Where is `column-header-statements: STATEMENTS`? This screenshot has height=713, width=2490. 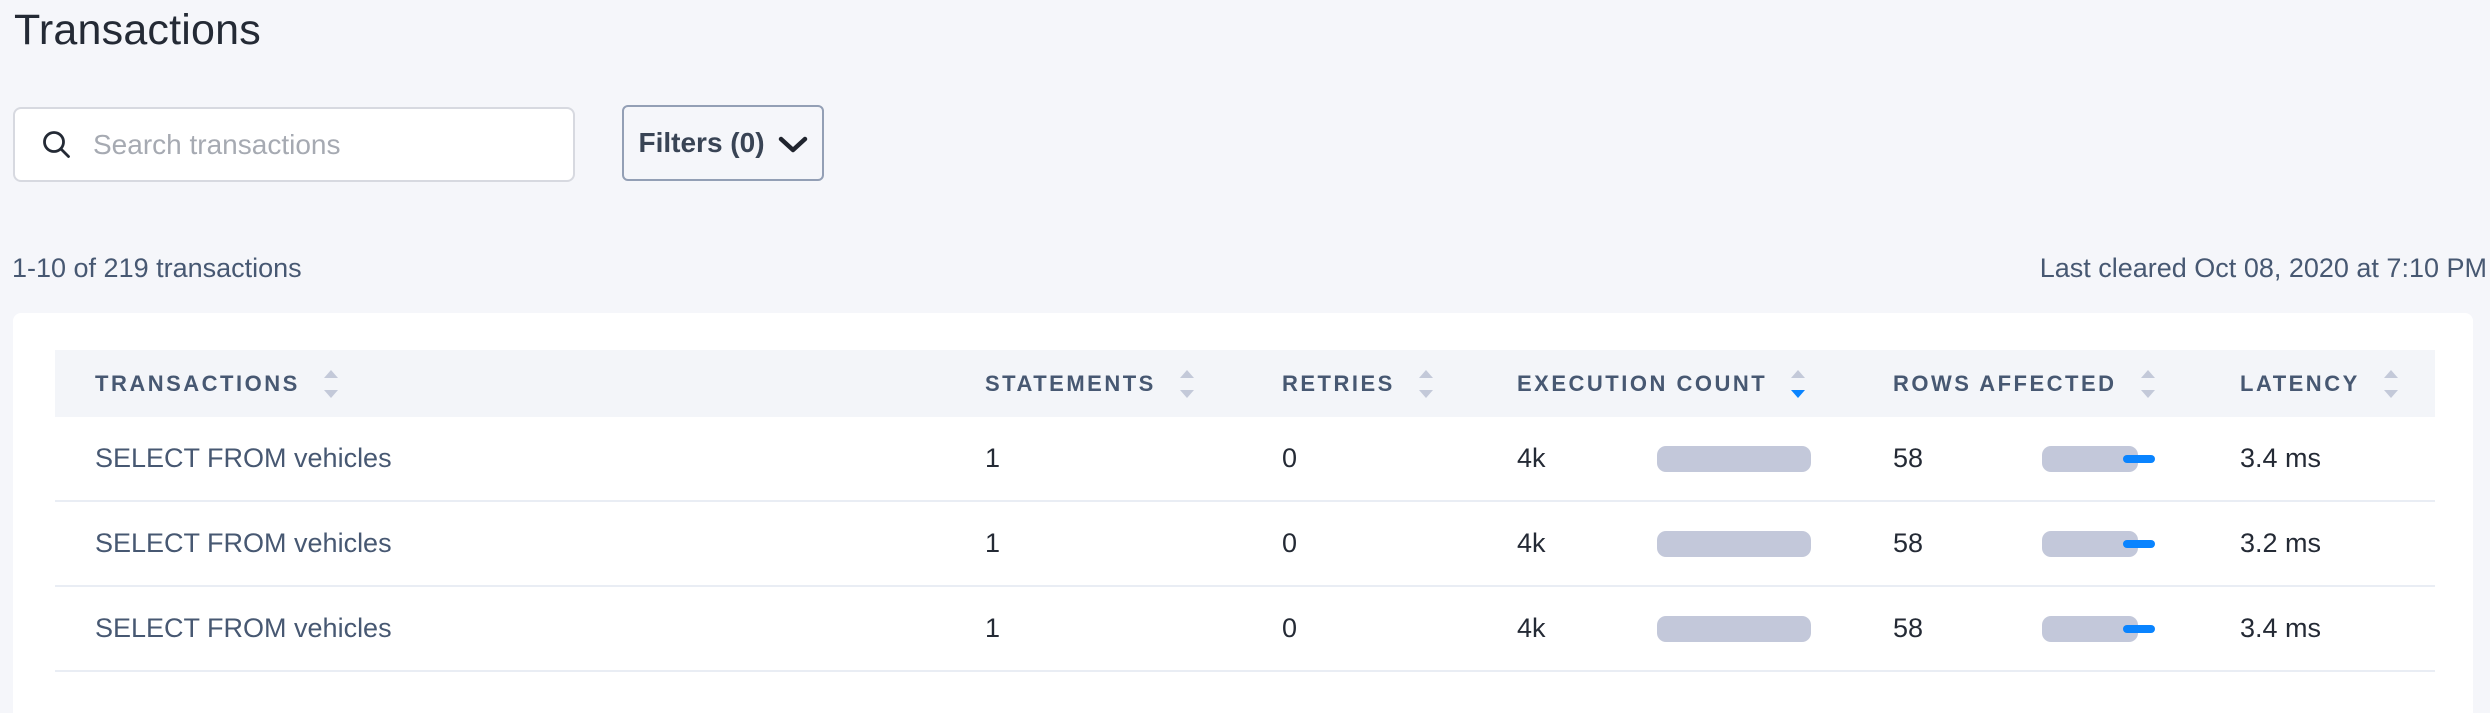
column-header-statements: STATEMENTS is located at coordinates (1133, 383).